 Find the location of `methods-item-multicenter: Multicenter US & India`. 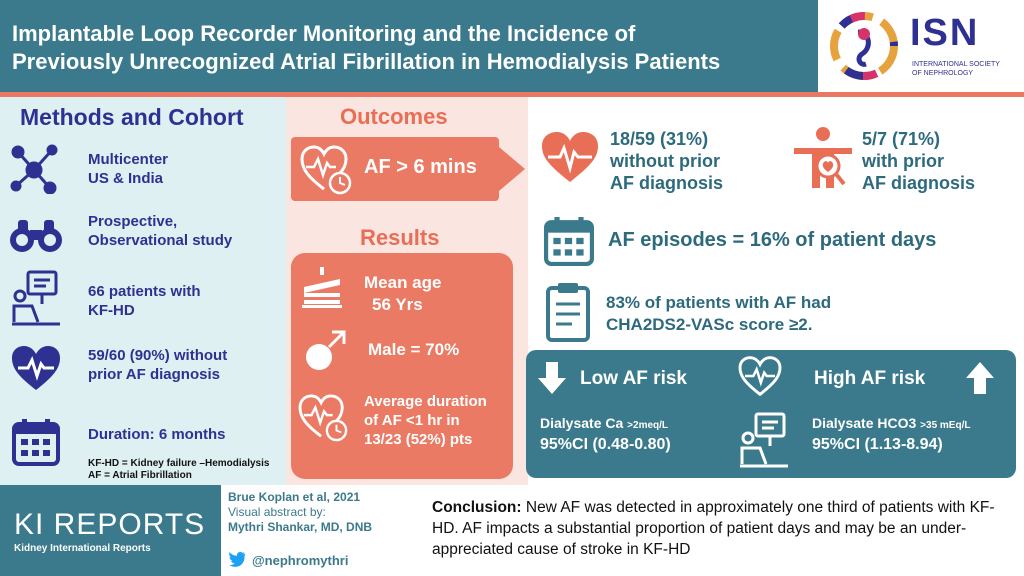

methods-item-multicenter: Multicenter US & India is located at coordinates (128, 169).